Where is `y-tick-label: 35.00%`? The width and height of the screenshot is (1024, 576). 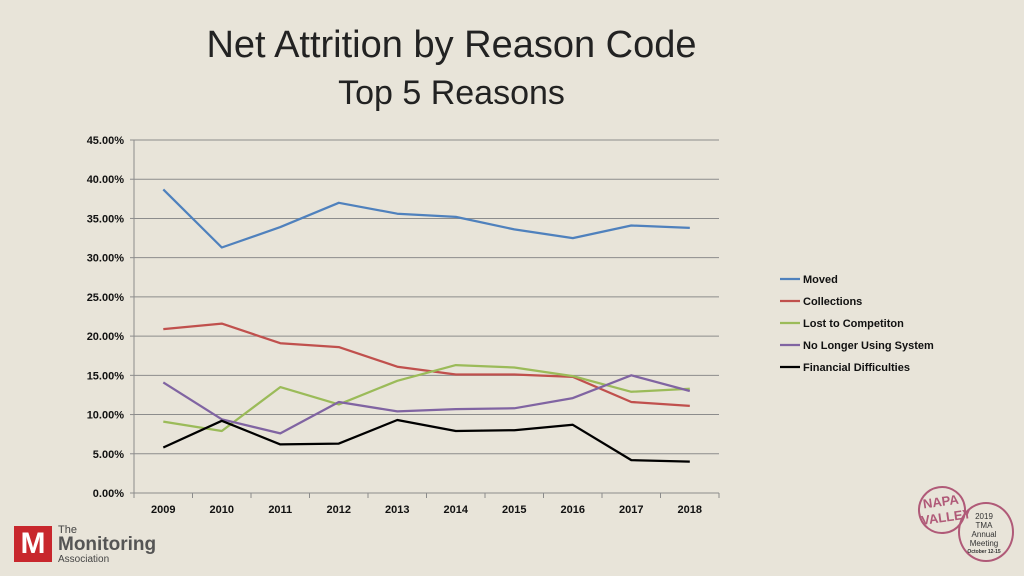 y-tick-label: 35.00% is located at coordinates (106, 219).